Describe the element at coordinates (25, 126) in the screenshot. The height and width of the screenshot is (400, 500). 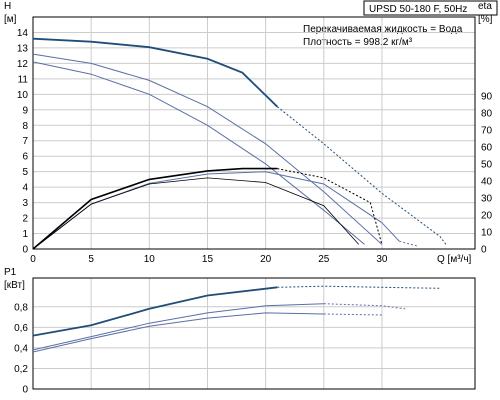
I see `y-tick-label: 8` at that location.